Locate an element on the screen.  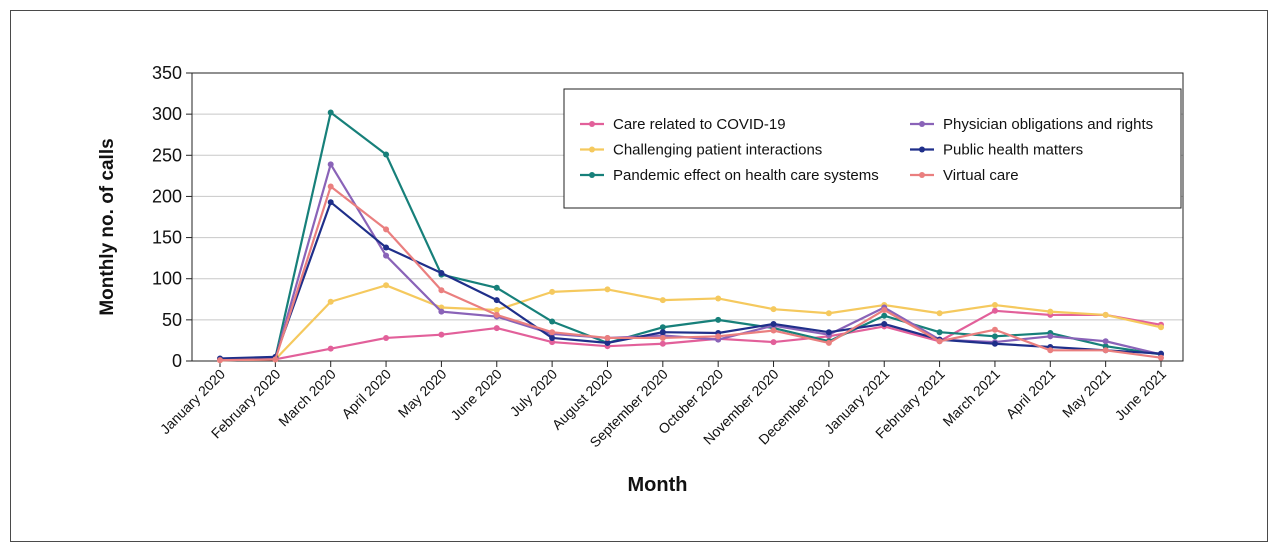
x-tick-label: July 2020 is located at coordinates (534, 393).